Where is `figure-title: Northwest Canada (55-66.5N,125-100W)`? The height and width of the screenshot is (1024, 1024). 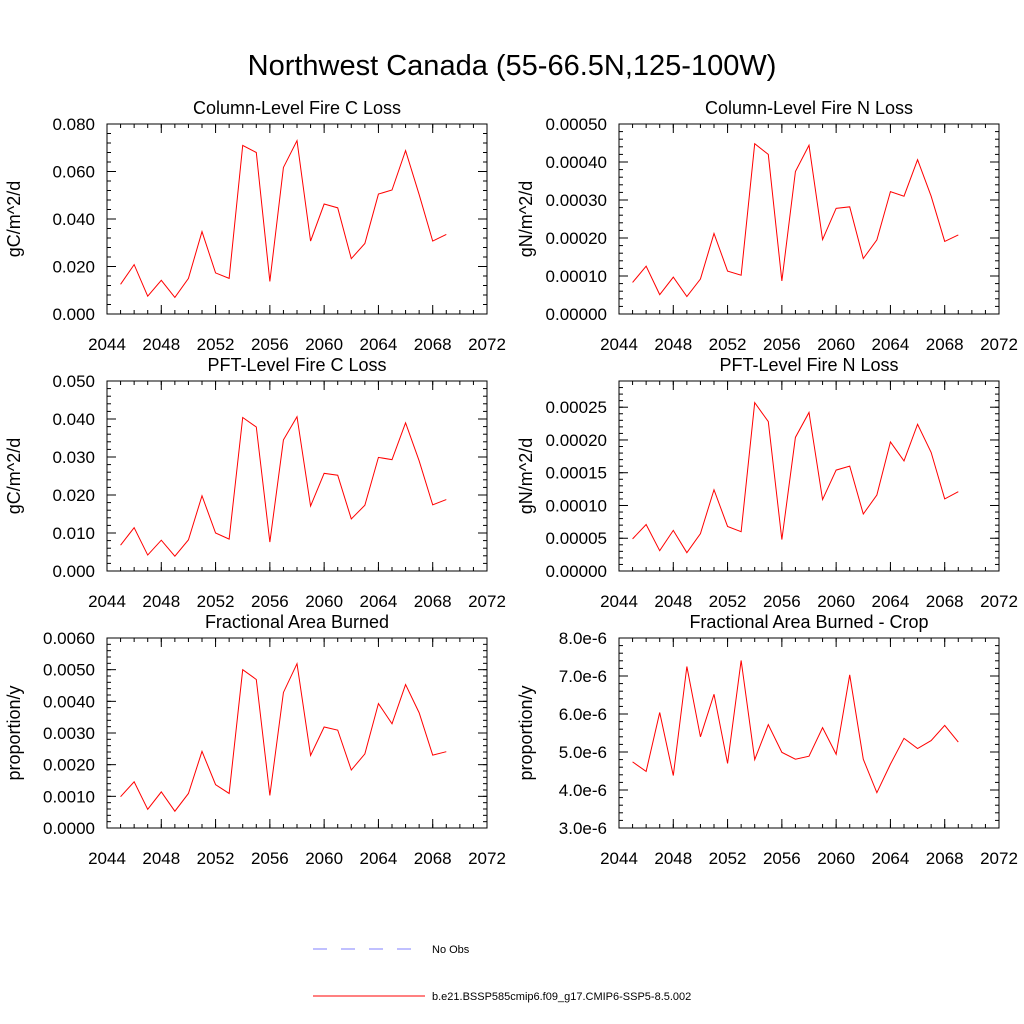 figure-title: Northwest Canada (55-66.5N,125-100W) is located at coordinates (512, 66).